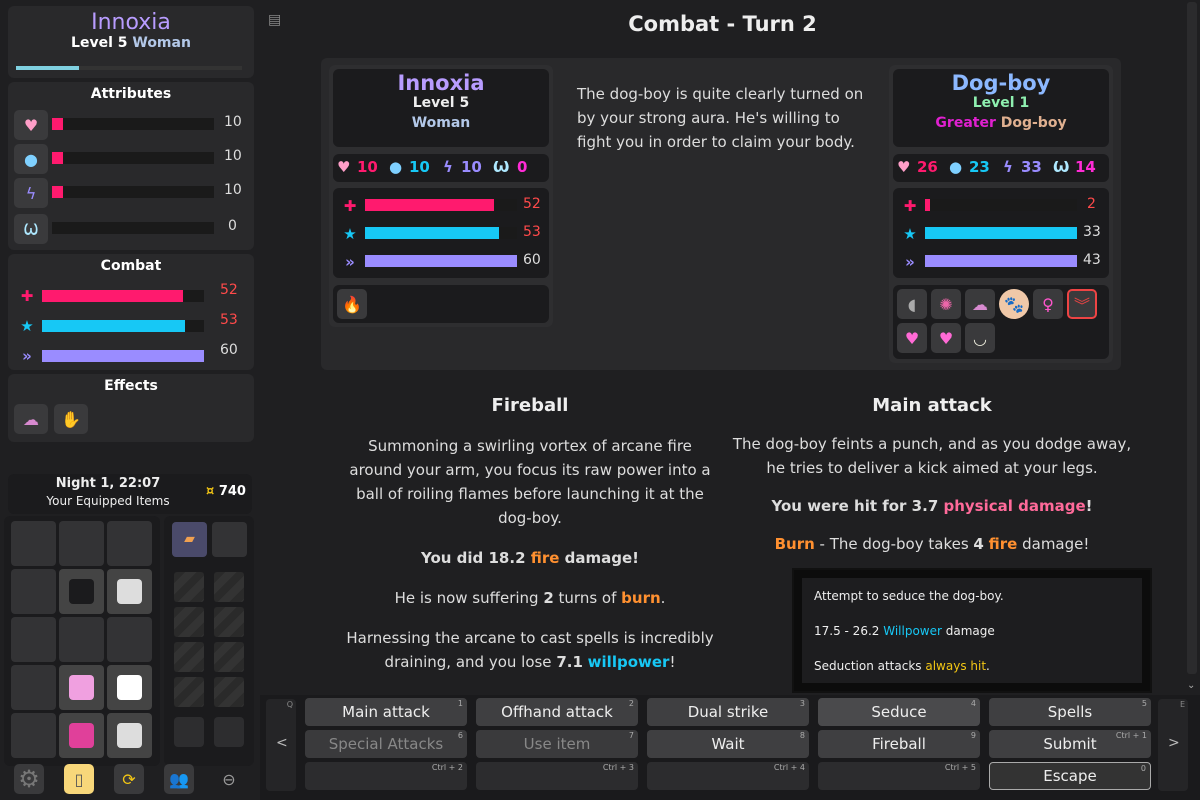 This screenshot has width=1200, height=800. What do you see at coordinates (899, 744) in the screenshot?
I see `fireball-button: Fireball 9` at bounding box center [899, 744].